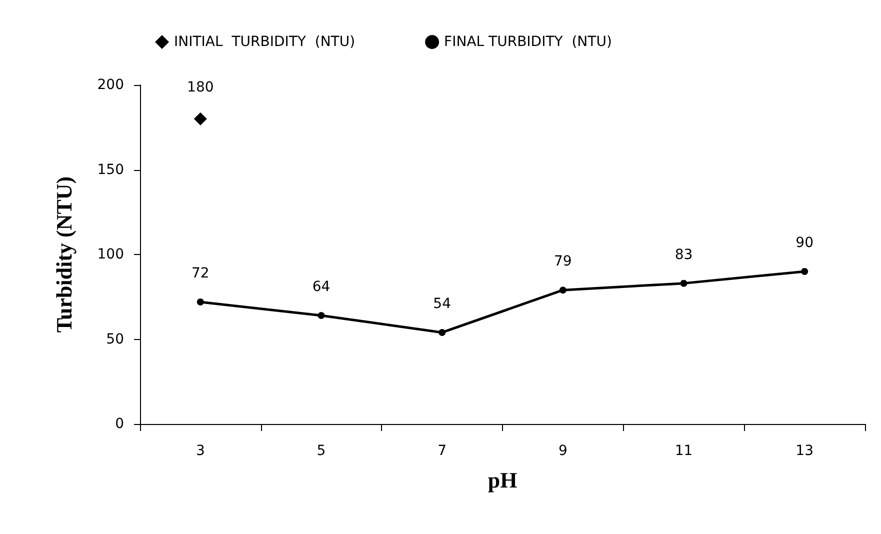 This screenshot has height=534, width=881. I want to click on y-tick-label: 100, so click(110, 254).